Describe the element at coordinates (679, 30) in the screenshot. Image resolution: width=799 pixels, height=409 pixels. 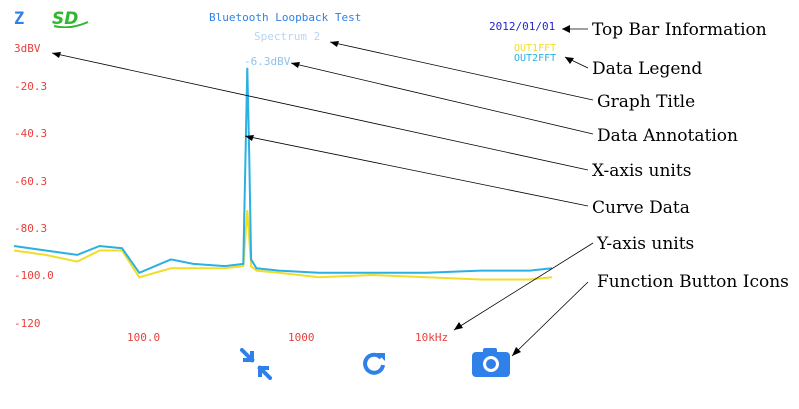
I see `callout-top-bar: Top Bar Information` at that location.